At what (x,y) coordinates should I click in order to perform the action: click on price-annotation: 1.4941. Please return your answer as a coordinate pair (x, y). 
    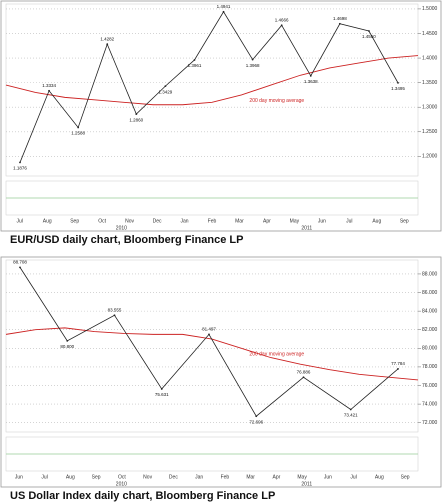
    Looking at the image, I should click on (224, 6).